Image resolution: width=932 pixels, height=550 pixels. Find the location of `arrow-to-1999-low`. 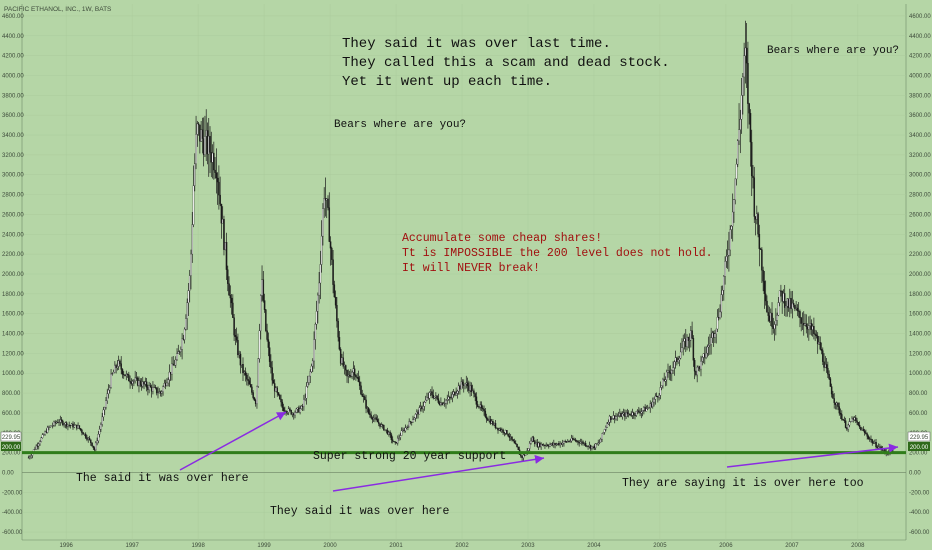

arrow-to-1999-low is located at coordinates (233, 441).